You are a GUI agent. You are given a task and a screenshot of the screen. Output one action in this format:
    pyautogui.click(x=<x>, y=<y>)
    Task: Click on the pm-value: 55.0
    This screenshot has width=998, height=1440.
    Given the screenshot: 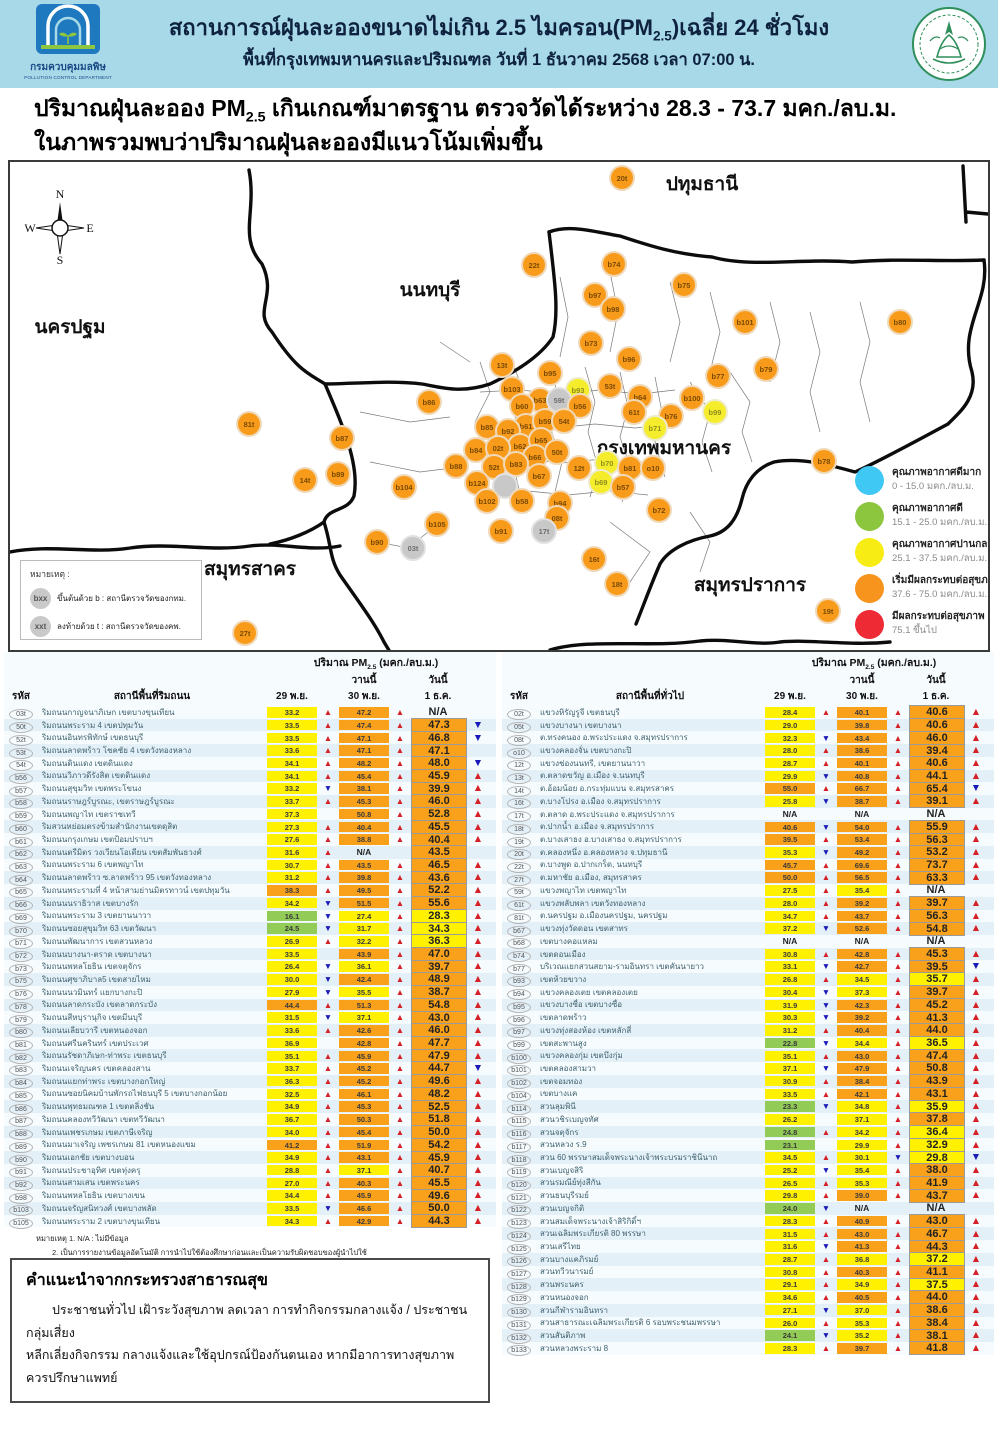 What is the action you would take?
    pyautogui.click(x=790, y=788)
    